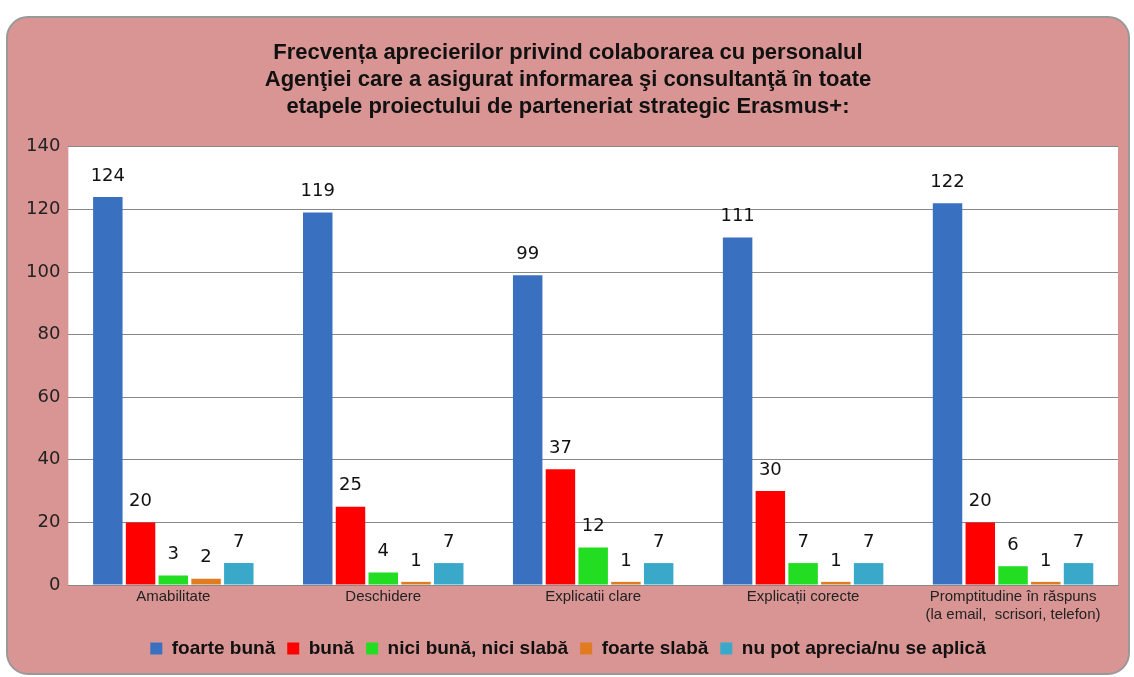 Image resolution: width=1134 pixels, height=677 pixels. I want to click on y-tick-label: 140, so click(43, 145).